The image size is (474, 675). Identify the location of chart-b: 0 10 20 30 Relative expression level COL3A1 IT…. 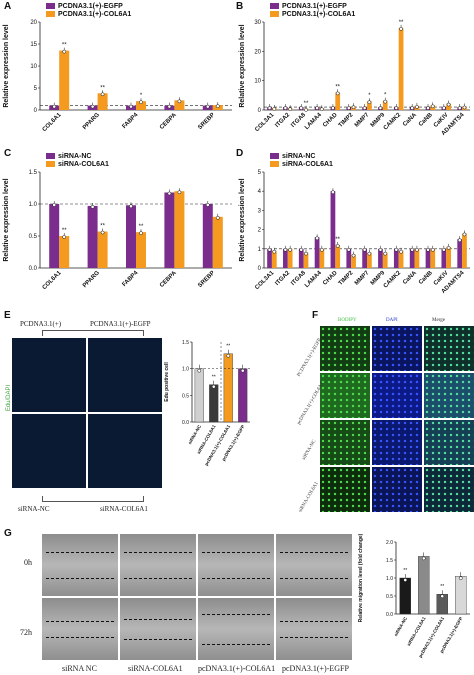
(354, 70).